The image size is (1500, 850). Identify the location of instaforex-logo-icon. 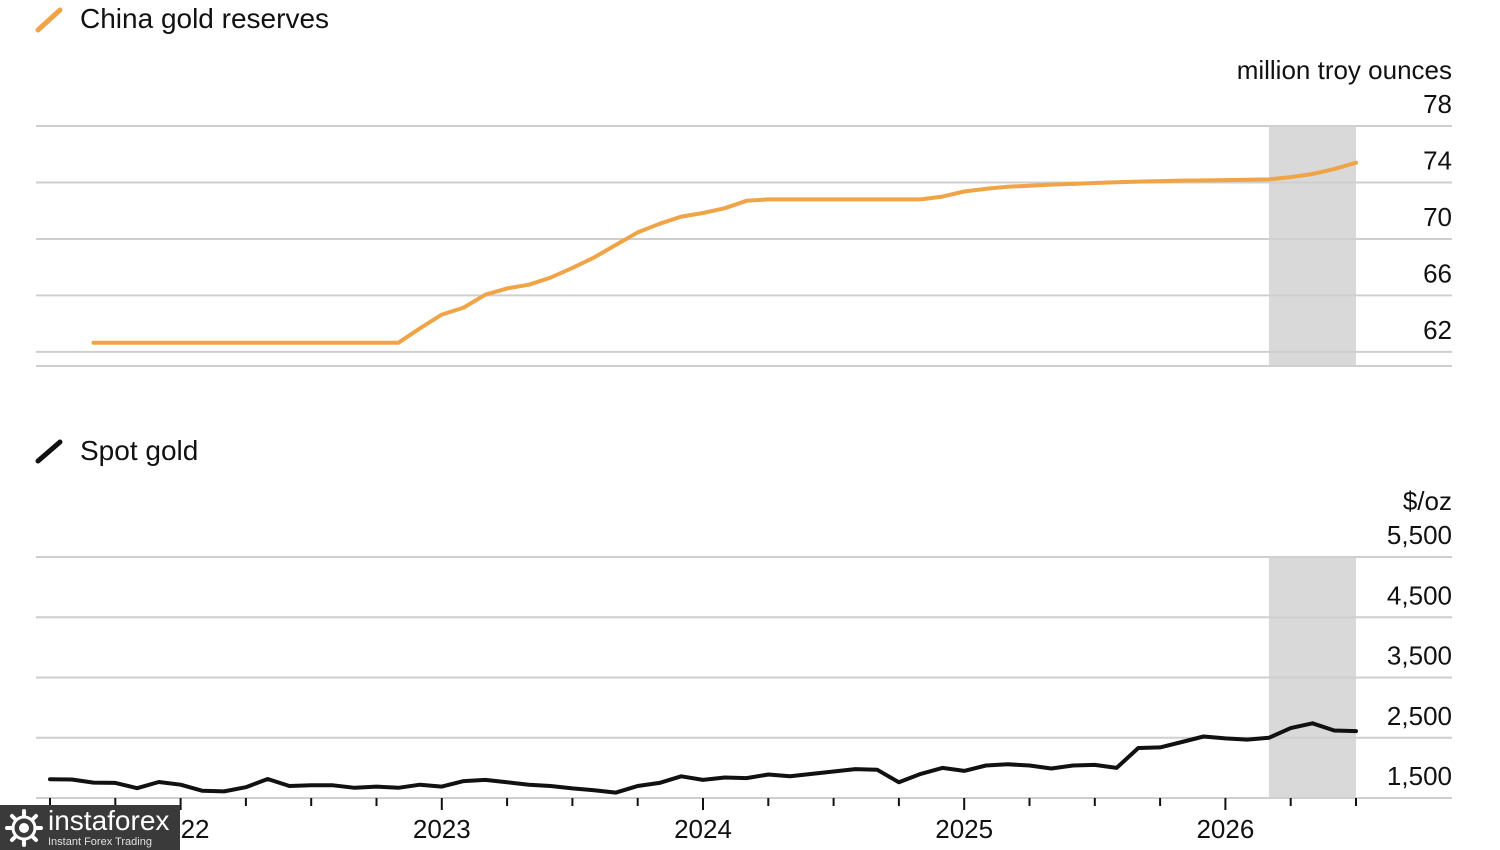
(24, 827).